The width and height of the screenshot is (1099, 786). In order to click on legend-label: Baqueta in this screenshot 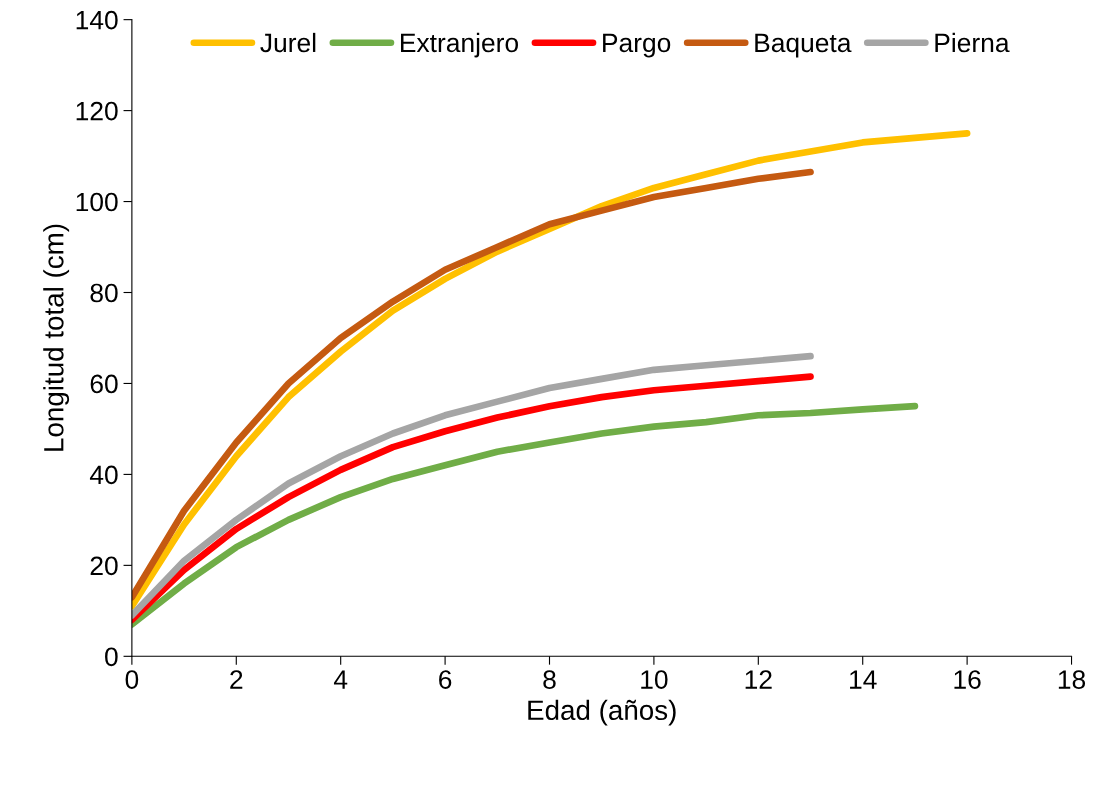, I will do `click(803, 45)`.